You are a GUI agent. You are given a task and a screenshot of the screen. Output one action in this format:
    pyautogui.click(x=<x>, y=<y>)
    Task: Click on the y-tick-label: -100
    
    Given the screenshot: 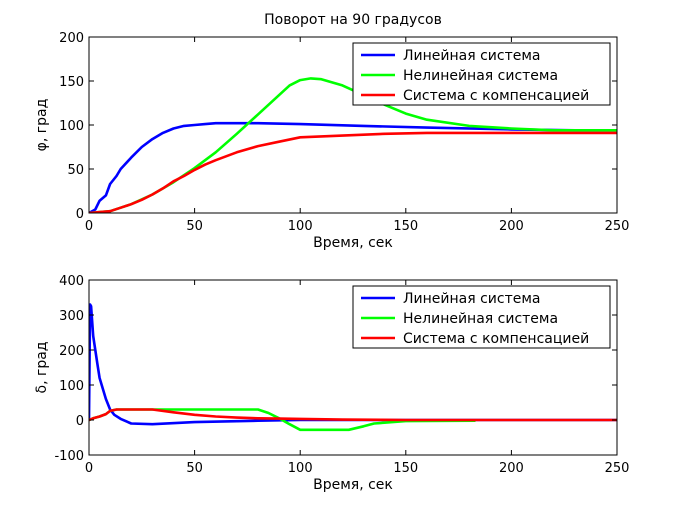 What is the action you would take?
    pyautogui.click(x=69, y=456)
    